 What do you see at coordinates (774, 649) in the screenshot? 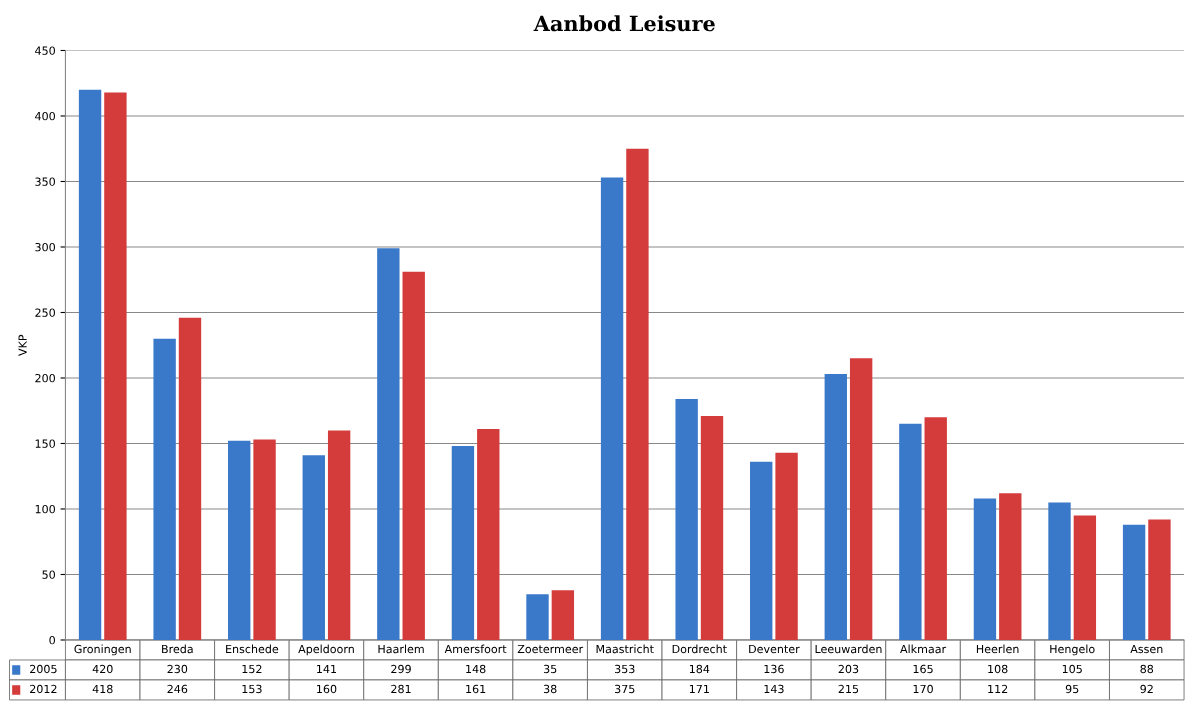
I see `x-tick-label: Deventer` at bounding box center [774, 649].